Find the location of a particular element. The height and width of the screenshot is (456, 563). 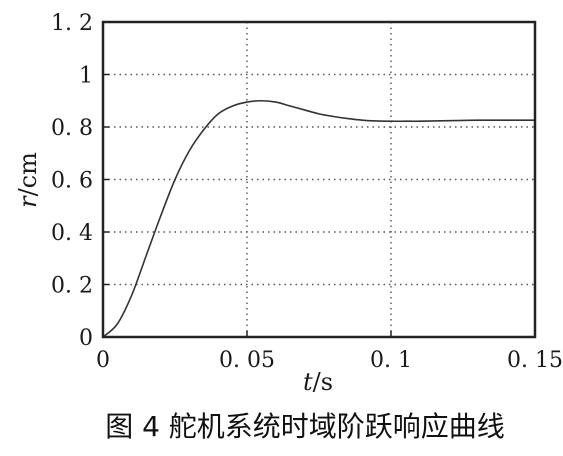

y-tick-label: 1. 2 is located at coordinates (72, 23).